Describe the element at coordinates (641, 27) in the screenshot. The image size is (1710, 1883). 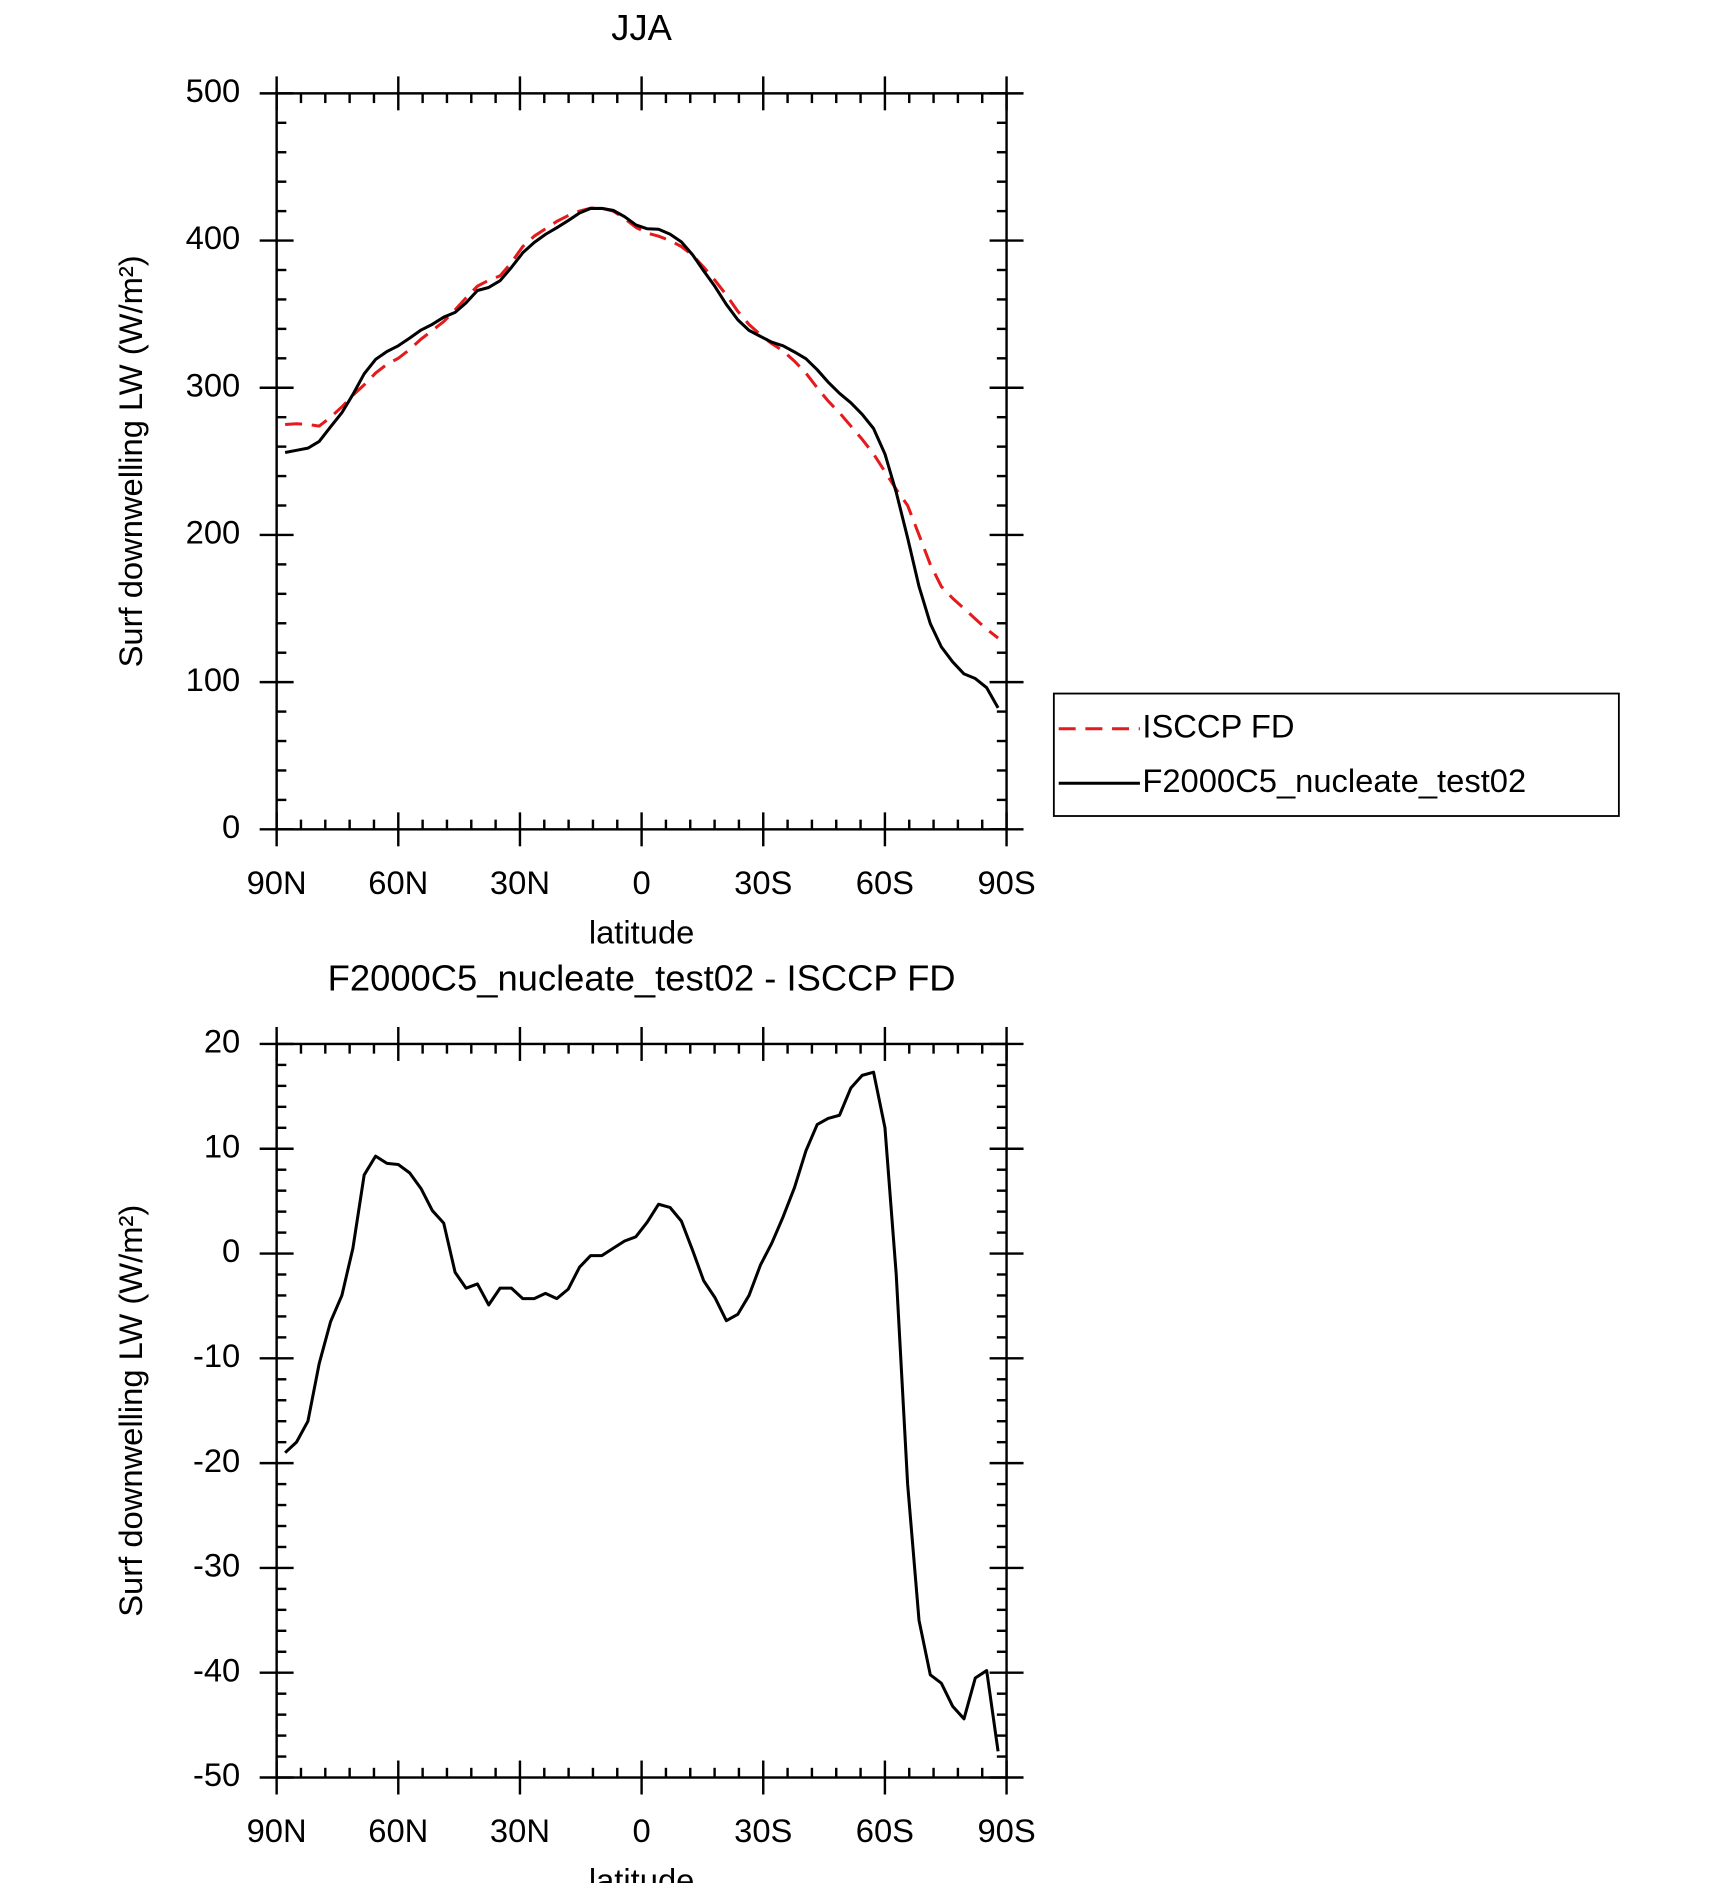
I see `chart-title: JJA` at that location.